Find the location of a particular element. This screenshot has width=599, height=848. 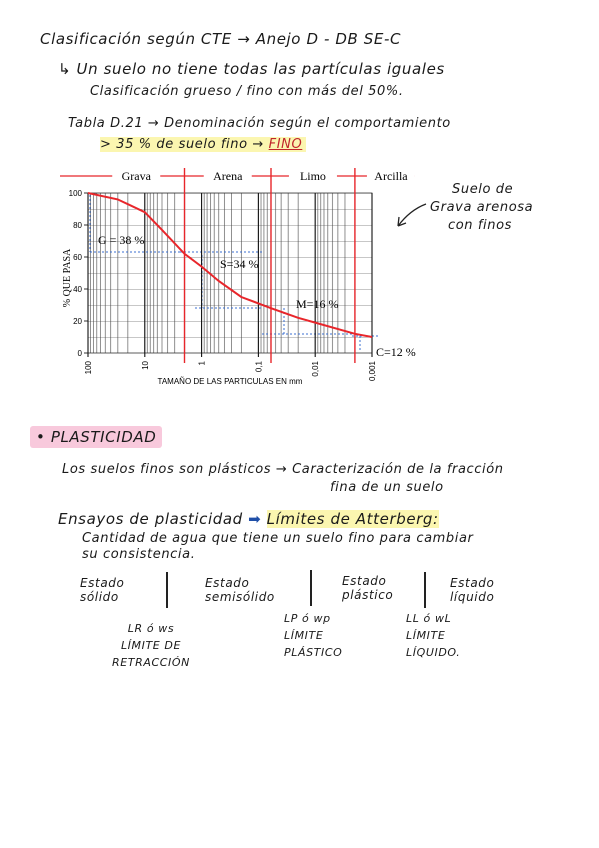

limit: LP ó wp LÍMITE PLÁSTICO is located at coordinates (313, 635).